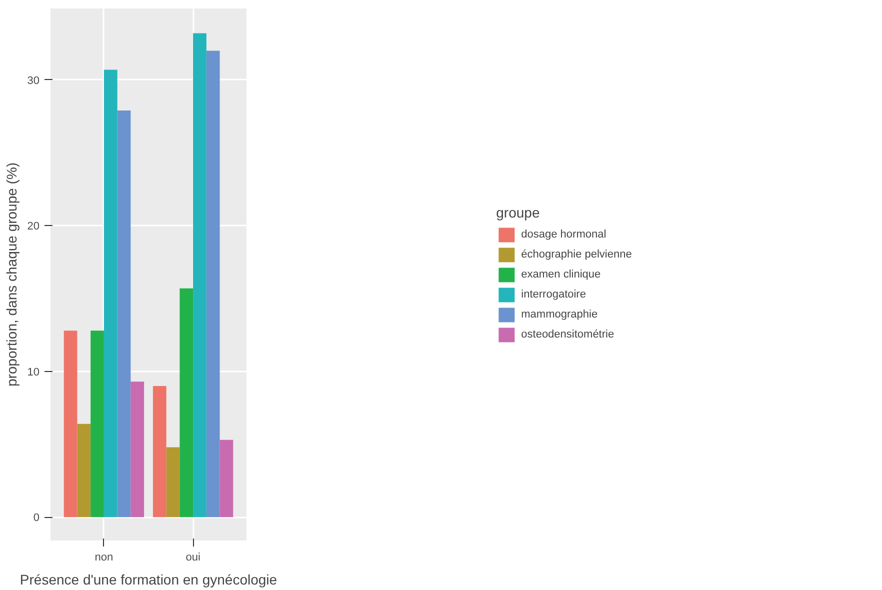 The height and width of the screenshot is (590, 882). I want to click on legend-title: groupe, so click(518, 212).